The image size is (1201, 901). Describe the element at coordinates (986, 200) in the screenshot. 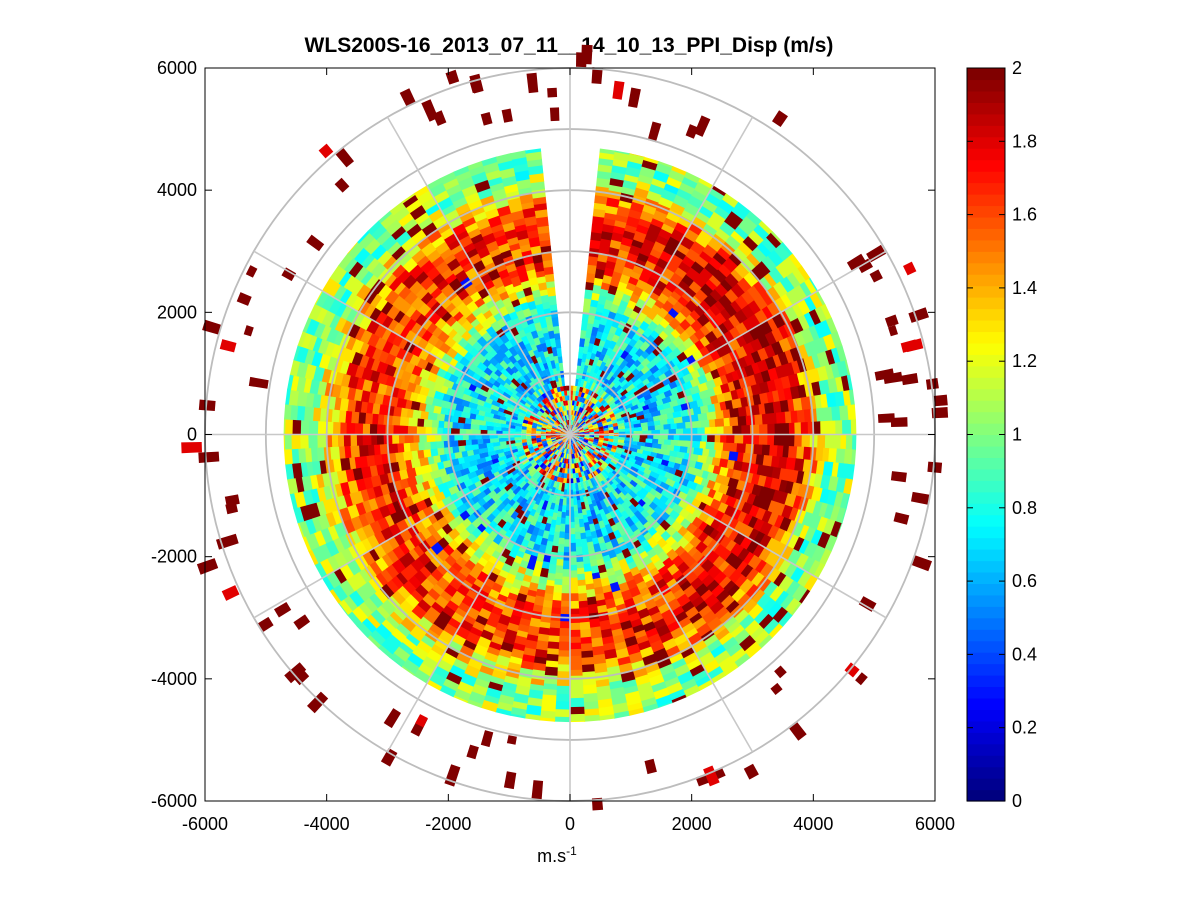

I see `colorbar-level` at that location.